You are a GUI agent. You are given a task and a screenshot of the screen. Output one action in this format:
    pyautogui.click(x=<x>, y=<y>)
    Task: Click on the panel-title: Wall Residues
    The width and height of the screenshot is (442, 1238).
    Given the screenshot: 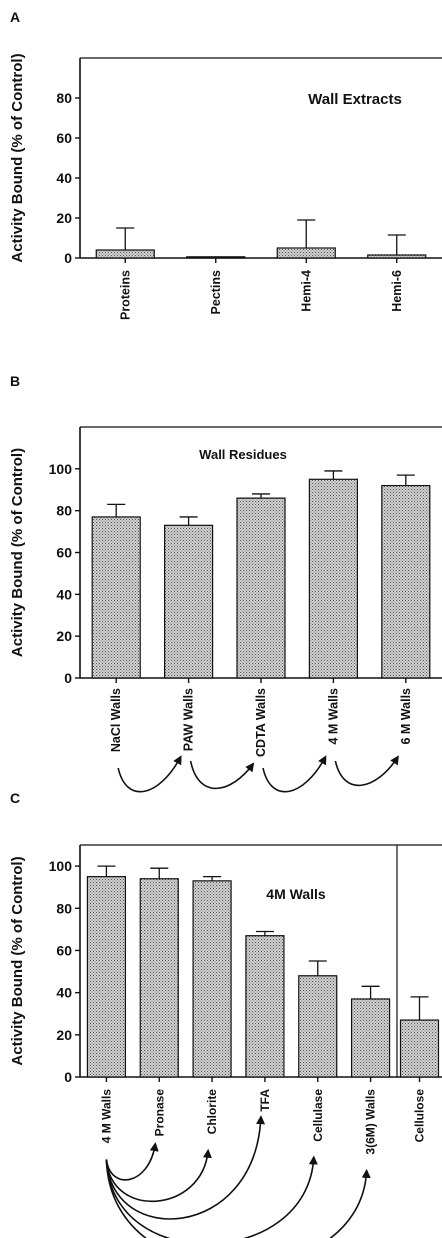 What is the action you would take?
    pyautogui.click(x=243, y=454)
    